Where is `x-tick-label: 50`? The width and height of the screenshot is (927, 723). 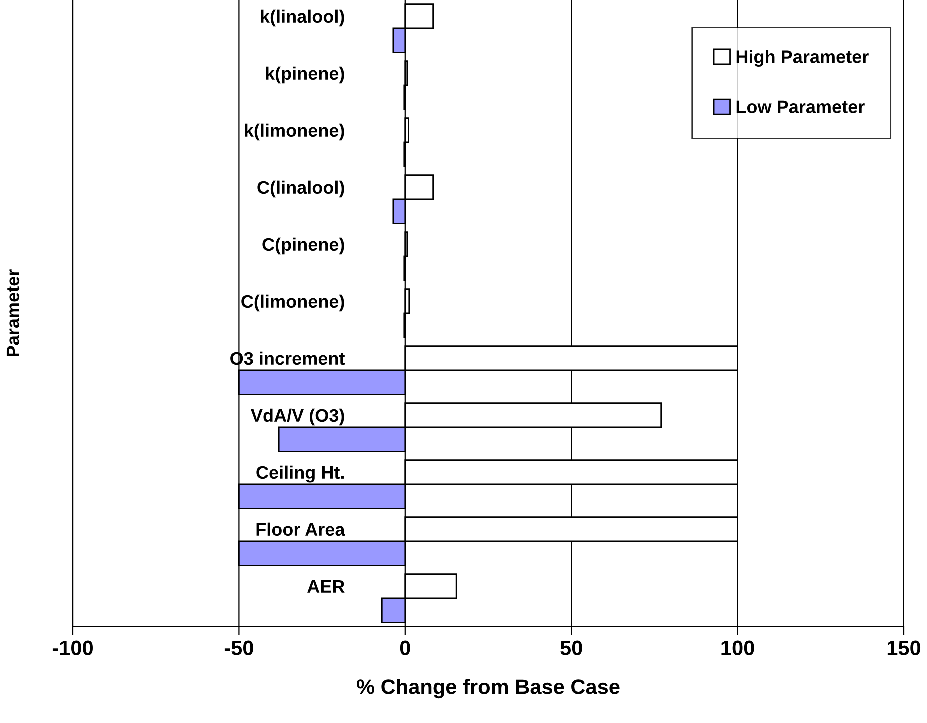
x-tick-label: 50 is located at coordinates (571, 648).